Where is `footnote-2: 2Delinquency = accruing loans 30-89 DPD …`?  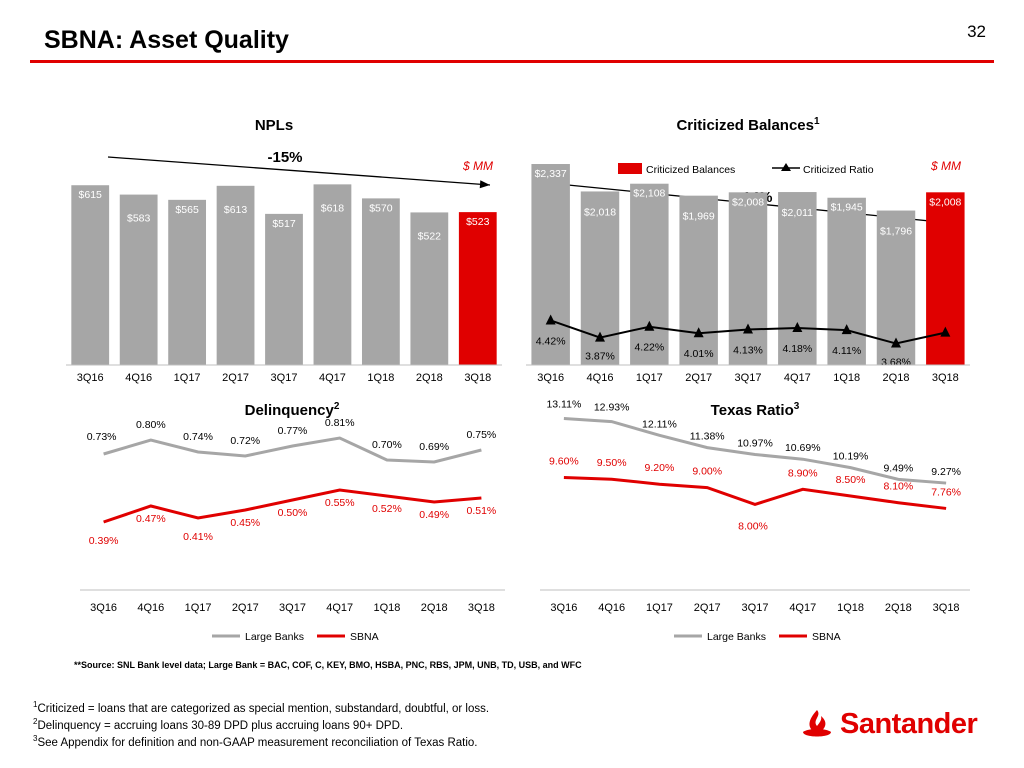
footnote-2: 2Delinquency = accruing loans 30-89 DPD … is located at coordinates (218, 724).